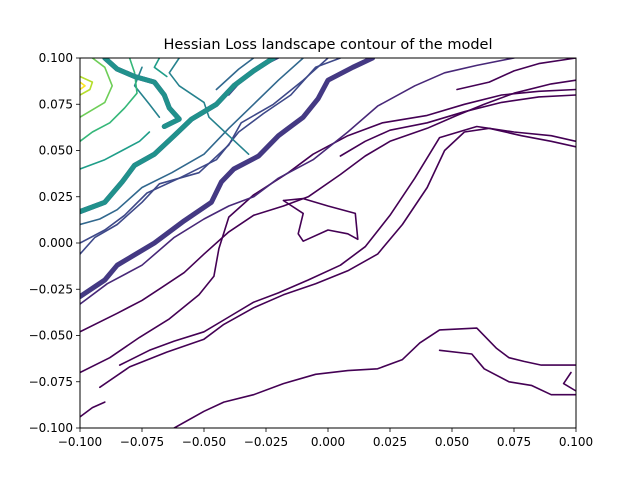 This screenshot has height=480, width=640. I want to click on x-tick-label: −0.100, so click(80, 442).